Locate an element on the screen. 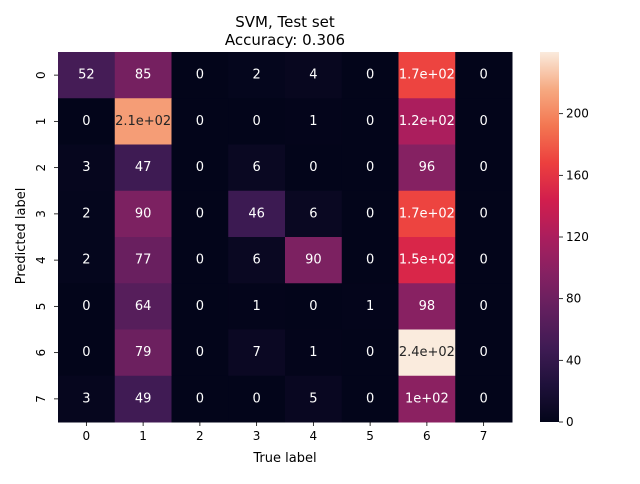  cell-annotation: 64 is located at coordinates (143, 306).